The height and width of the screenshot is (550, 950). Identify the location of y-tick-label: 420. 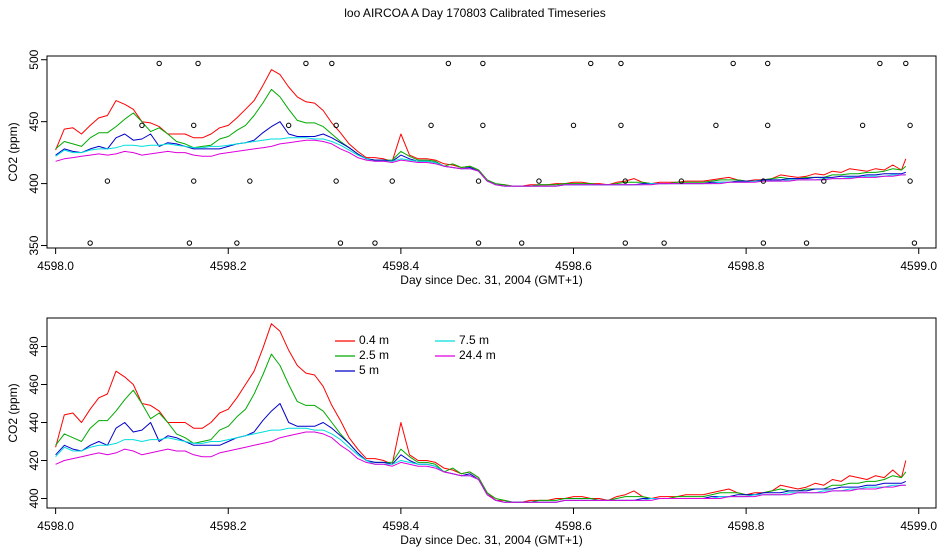
(34, 460).